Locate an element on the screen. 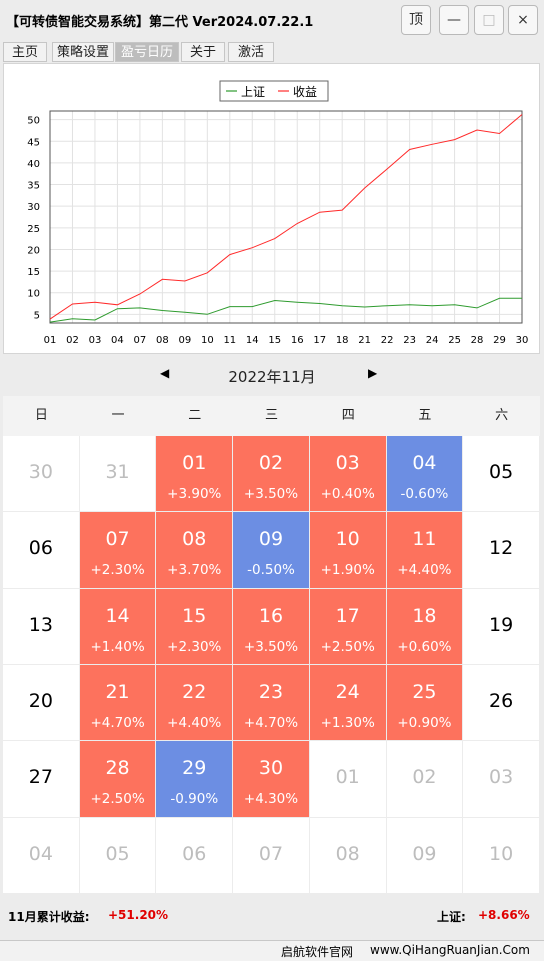 The width and height of the screenshot is (544, 961). minimize-button: — is located at coordinates (454, 20).